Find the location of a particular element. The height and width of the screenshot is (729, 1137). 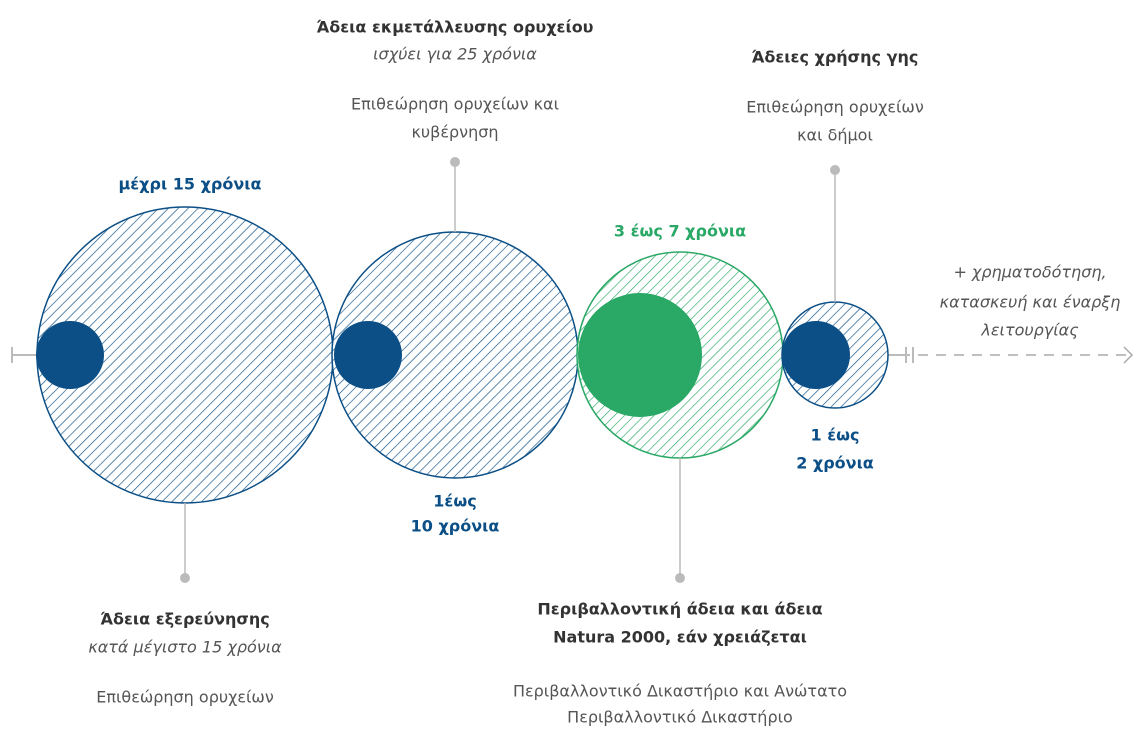

next-step: λειτουργίας is located at coordinates (1029, 330).